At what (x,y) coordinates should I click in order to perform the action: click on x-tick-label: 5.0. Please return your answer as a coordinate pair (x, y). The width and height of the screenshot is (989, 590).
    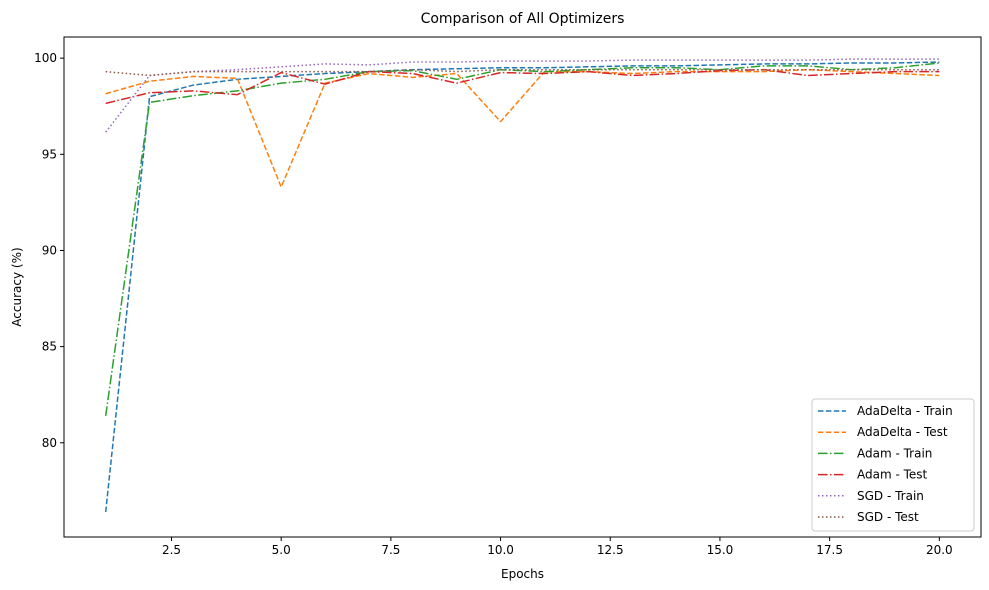
    Looking at the image, I should click on (281, 550).